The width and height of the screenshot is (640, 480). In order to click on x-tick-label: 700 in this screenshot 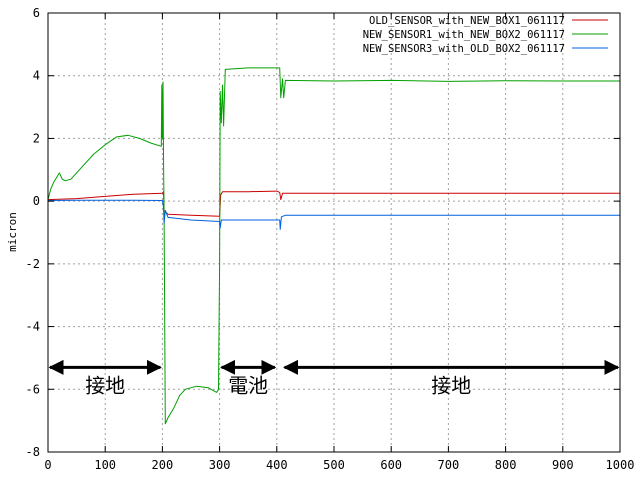, I will do `click(449, 465)`.